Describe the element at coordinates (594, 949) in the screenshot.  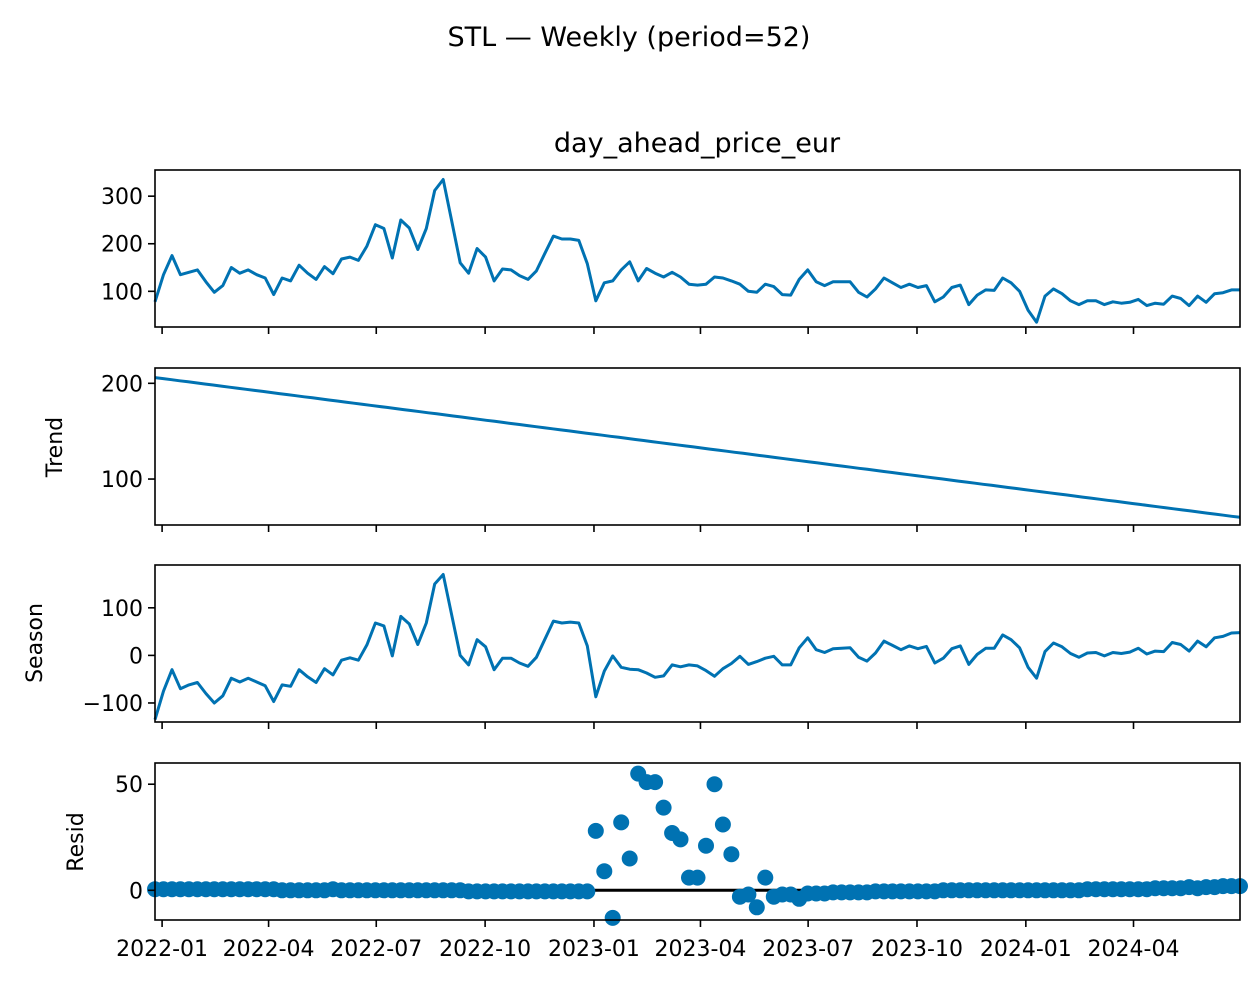
I see `x-tick-label: 2023-01` at that location.